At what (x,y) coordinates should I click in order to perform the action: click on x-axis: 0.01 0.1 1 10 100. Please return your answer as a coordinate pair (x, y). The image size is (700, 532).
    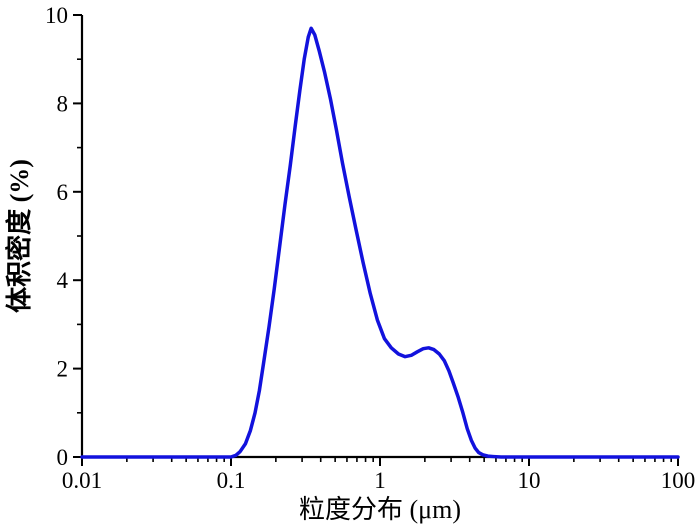
    Looking at the image, I should click on (379, 474).